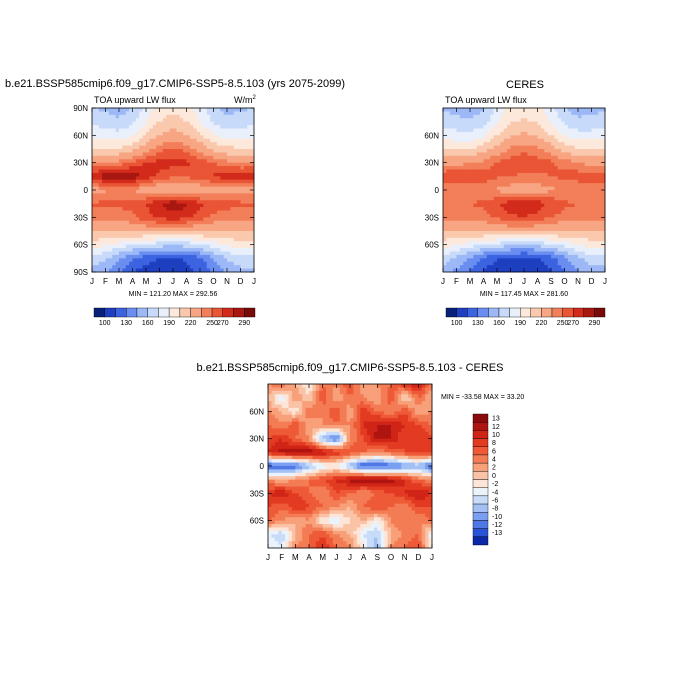 The image size is (700, 700). Describe the element at coordinates (437, 190) in the screenshot. I see `y-tick-label: 0` at that location.